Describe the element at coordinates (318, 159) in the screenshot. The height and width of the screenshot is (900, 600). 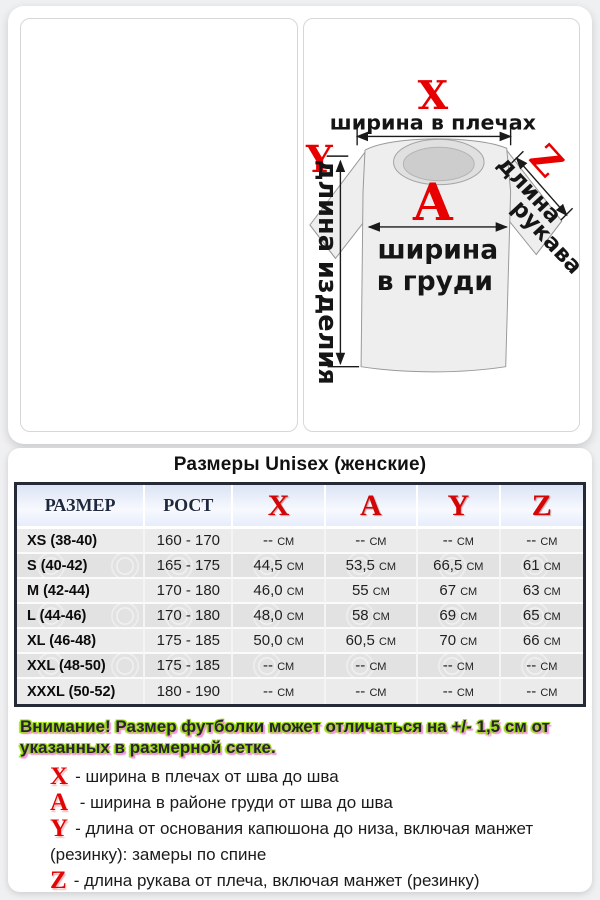
I see `diagram-y-letter: Y` at that location.